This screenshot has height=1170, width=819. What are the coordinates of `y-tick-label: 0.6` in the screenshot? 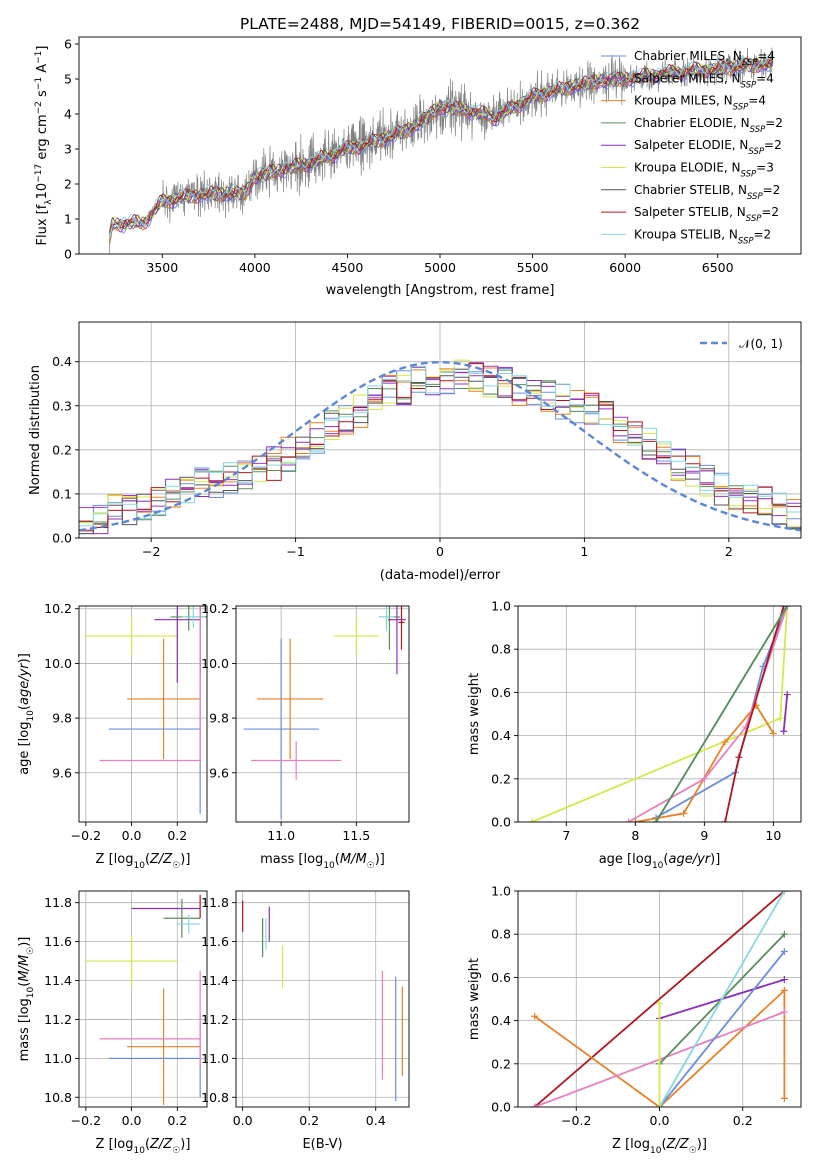 It's located at (501, 977).